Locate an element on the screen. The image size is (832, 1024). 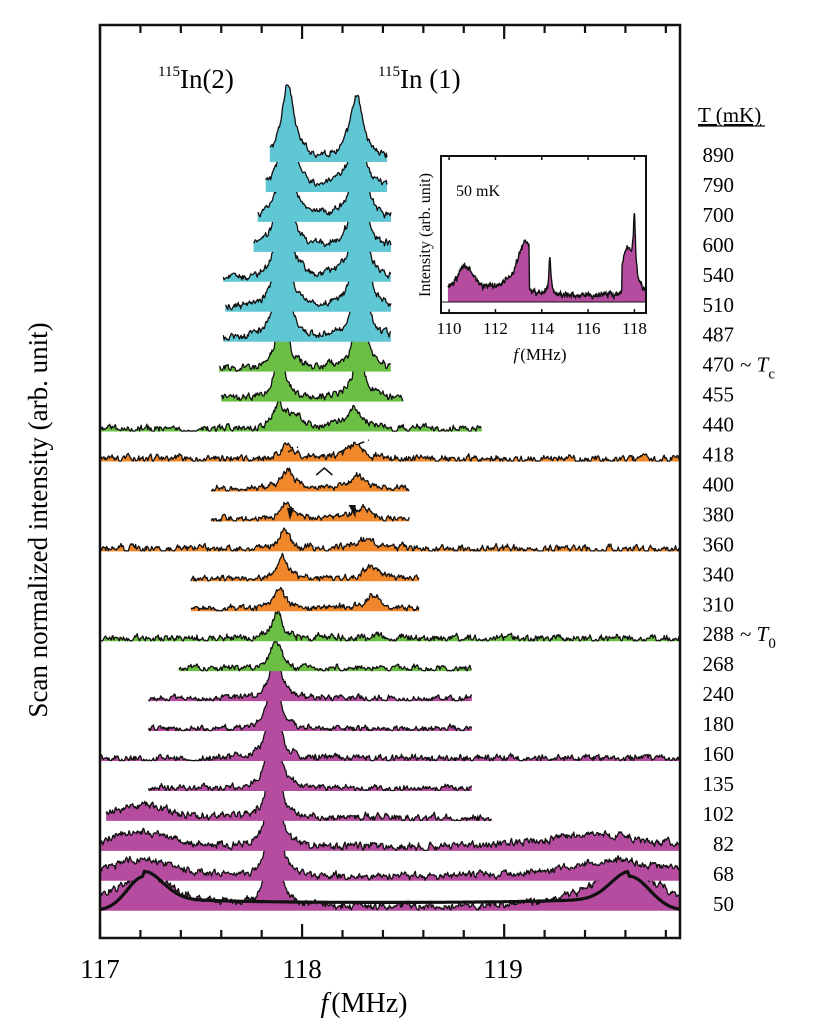
temperature-label: 268 is located at coordinates (719, 664).